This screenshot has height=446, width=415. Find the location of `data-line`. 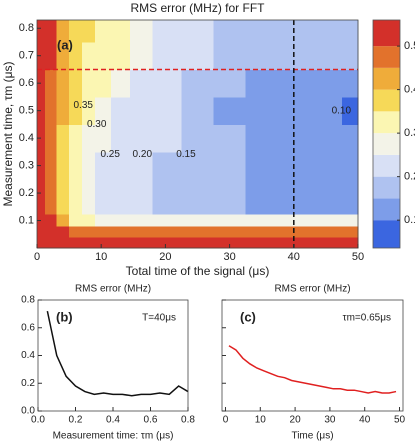

data-line is located at coordinates (117, 353).